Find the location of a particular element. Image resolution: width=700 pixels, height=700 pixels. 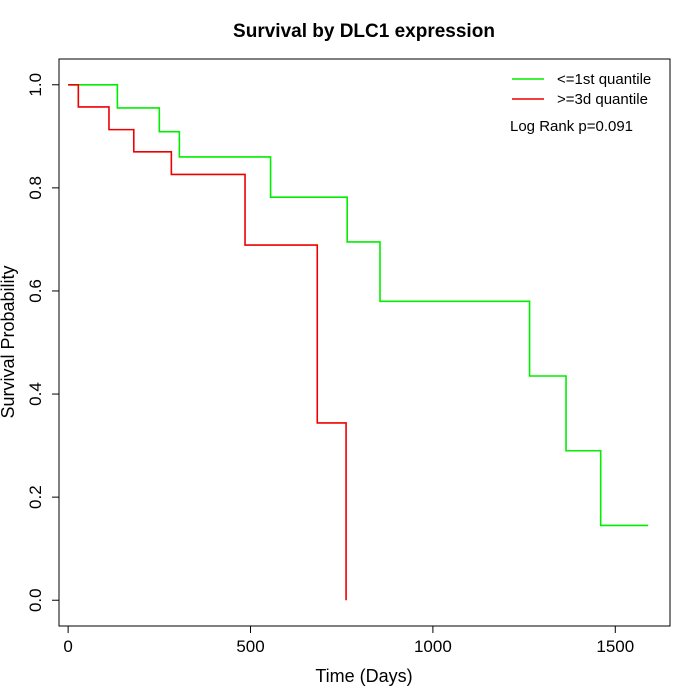

y-tick-label: 1.0 is located at coordinates (35, 85).